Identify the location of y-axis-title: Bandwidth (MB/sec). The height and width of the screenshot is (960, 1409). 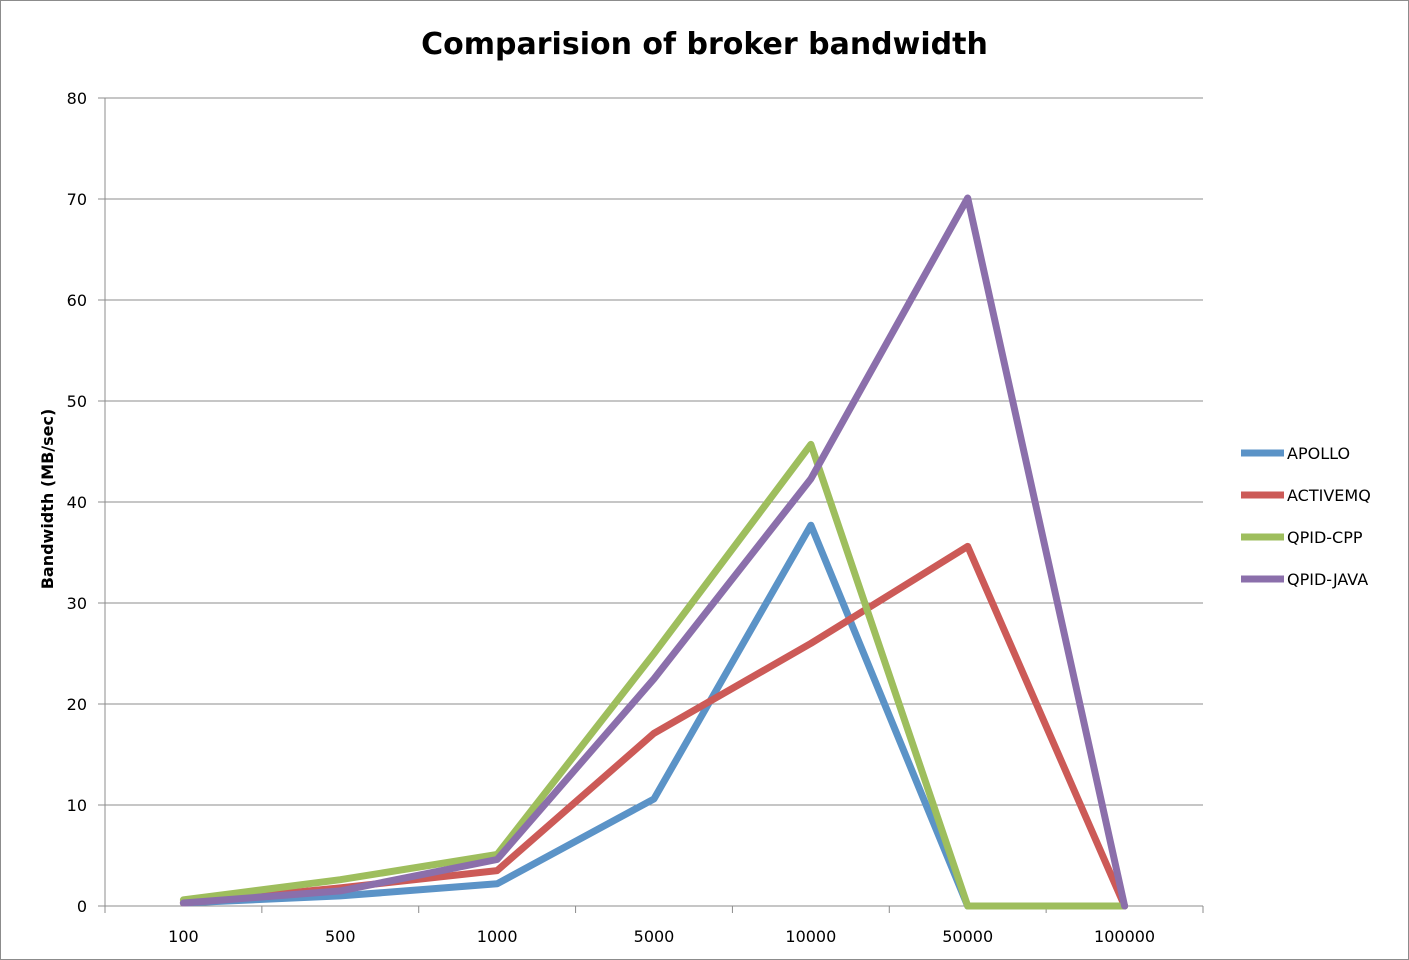
(47, 499).